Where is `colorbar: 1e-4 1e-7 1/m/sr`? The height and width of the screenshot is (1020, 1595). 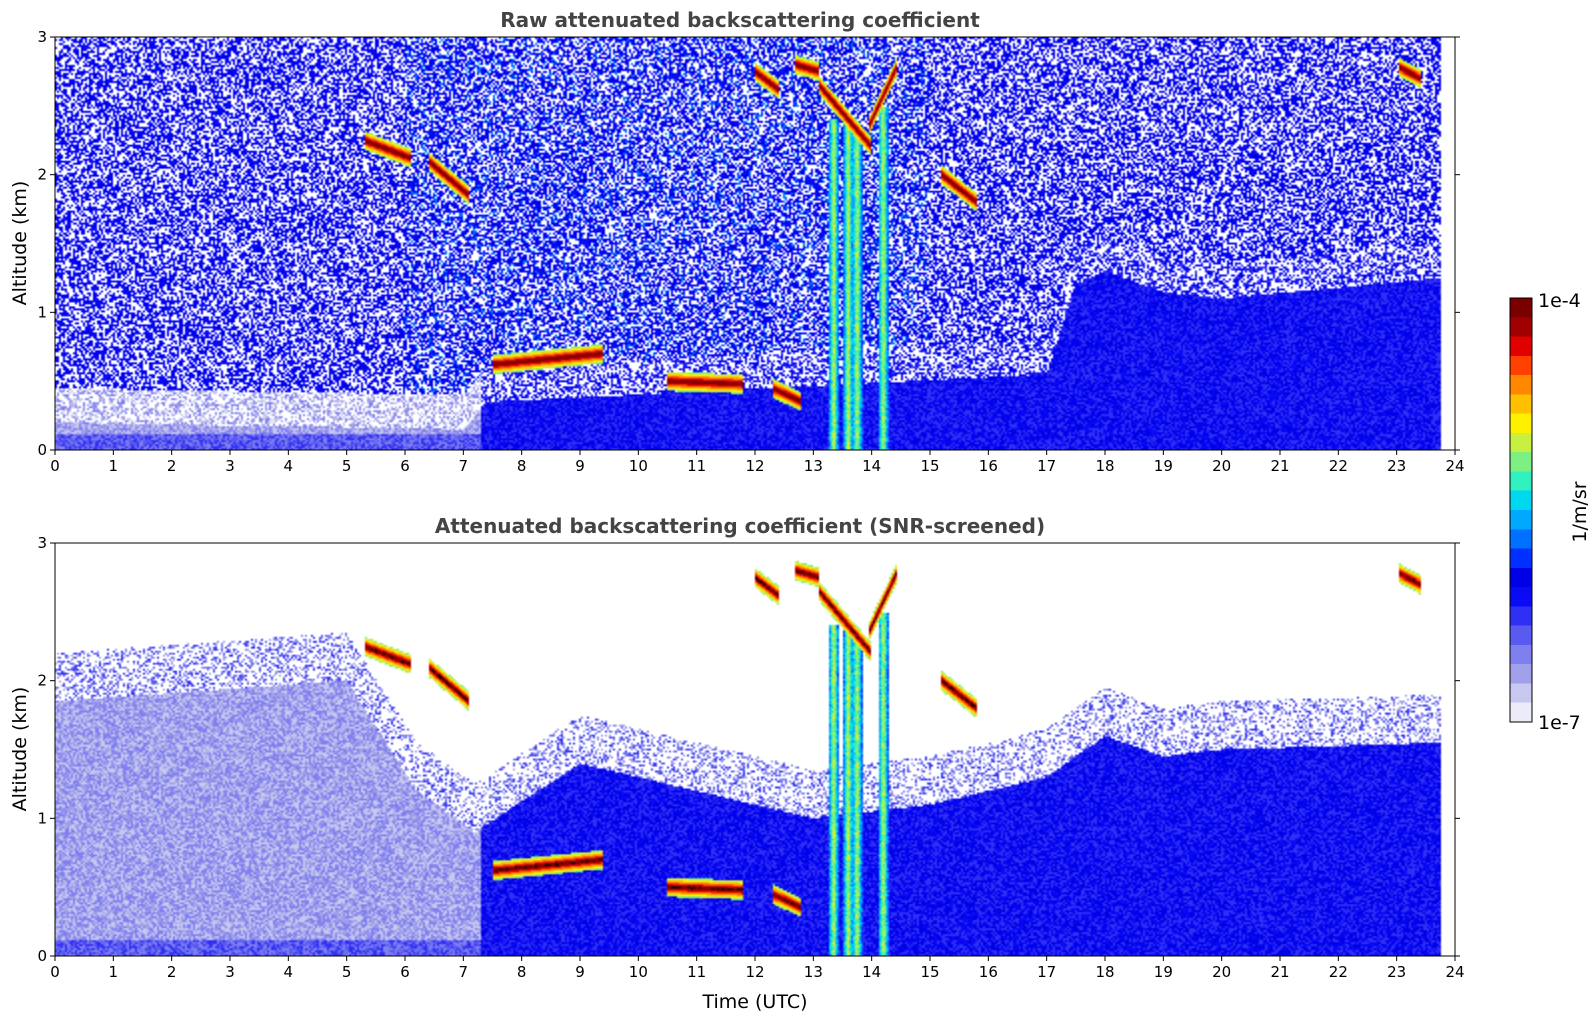 colorbar: 1e-4 1e-7 1/m/sr is located at coordinates (1550, 512).